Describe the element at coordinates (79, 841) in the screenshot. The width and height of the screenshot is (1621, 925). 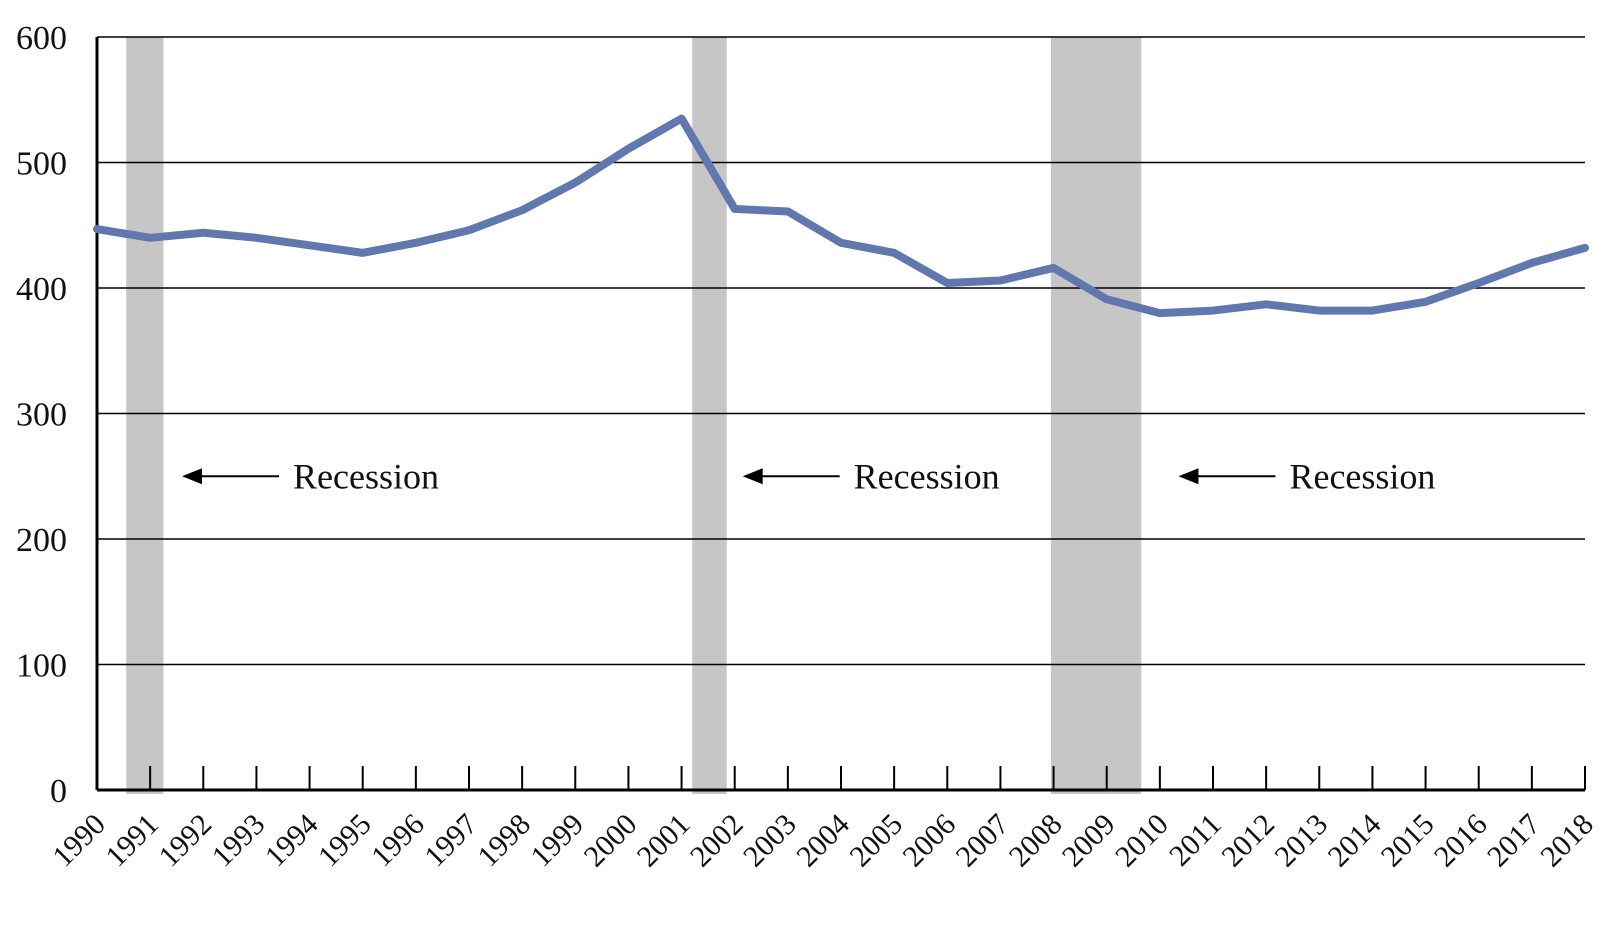
I see `x-tick-label-1990: 1990` at that location.